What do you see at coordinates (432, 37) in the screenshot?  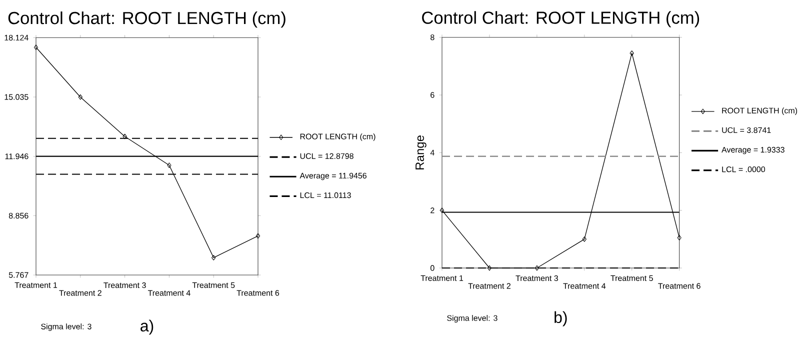 I see `y-tick-label: 8` at bounding box center [432, 37].